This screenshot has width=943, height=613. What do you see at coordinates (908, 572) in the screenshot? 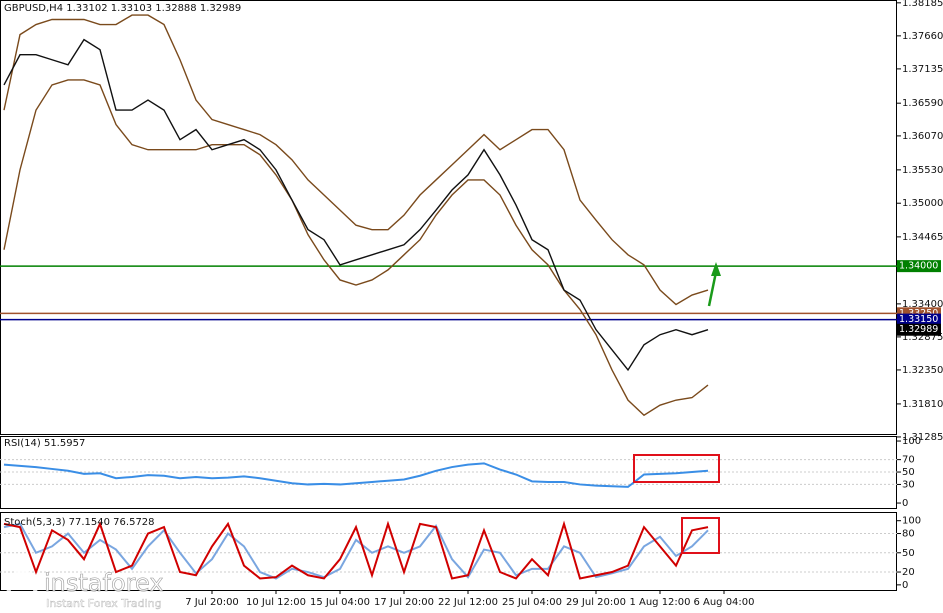
I see `y-tick-label: 20` at bounding box center [908, 572].